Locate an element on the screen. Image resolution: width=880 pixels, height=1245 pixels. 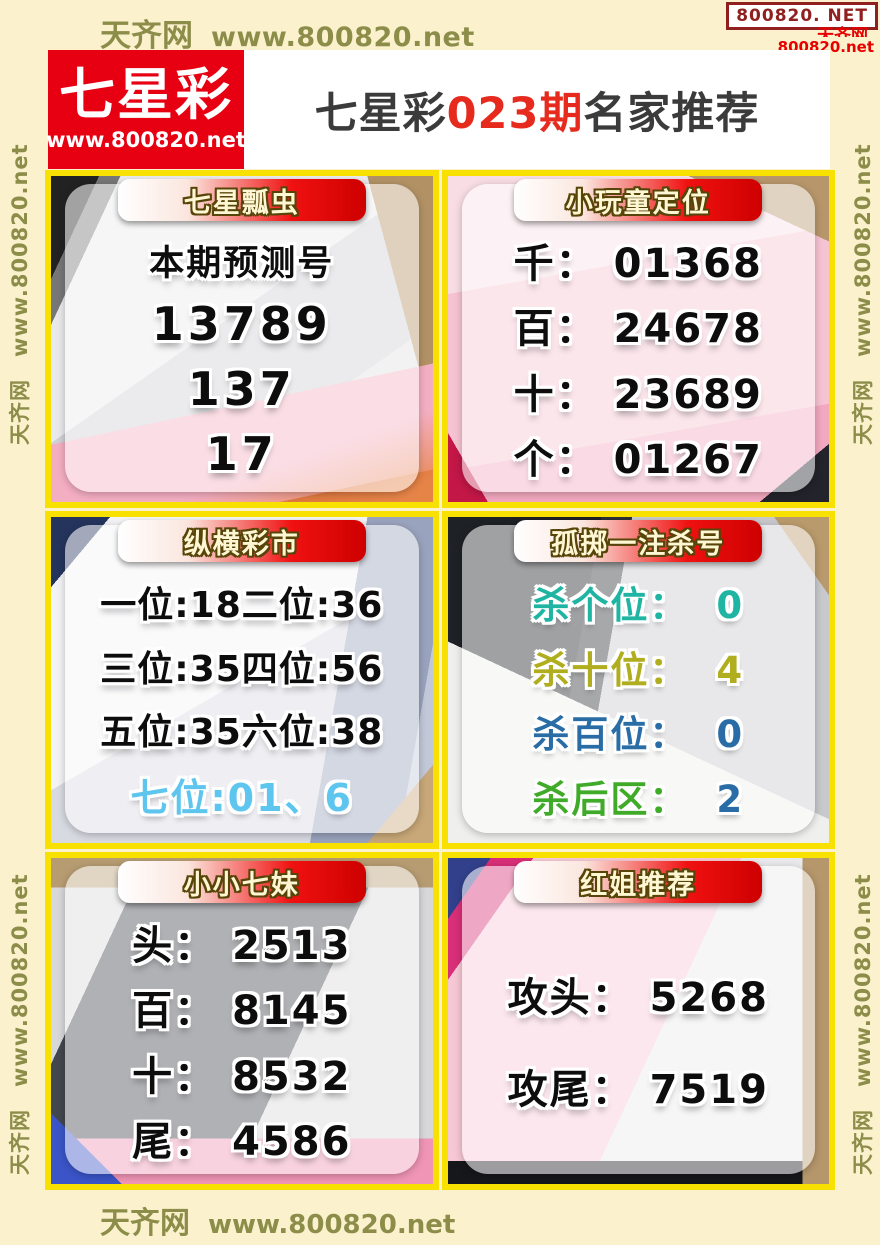
title-issue-number: 023期 is located at coordinates (515, 113).